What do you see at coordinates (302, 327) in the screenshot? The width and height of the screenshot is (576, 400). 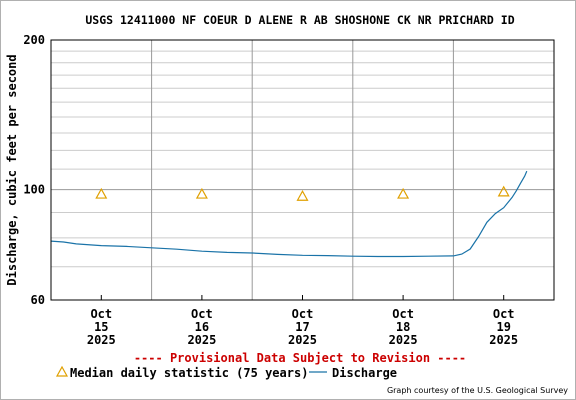 I see `x-tick-label-day: 17` at bounding box center [302, 327].